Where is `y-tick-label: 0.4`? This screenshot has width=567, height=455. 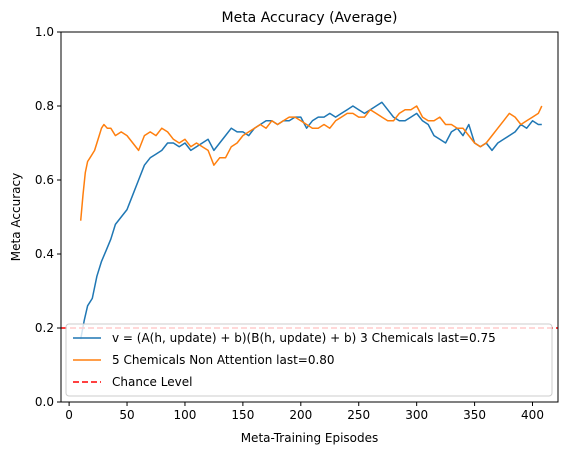 y-tick-label: 0.4 is located at coordinates (44, 254).